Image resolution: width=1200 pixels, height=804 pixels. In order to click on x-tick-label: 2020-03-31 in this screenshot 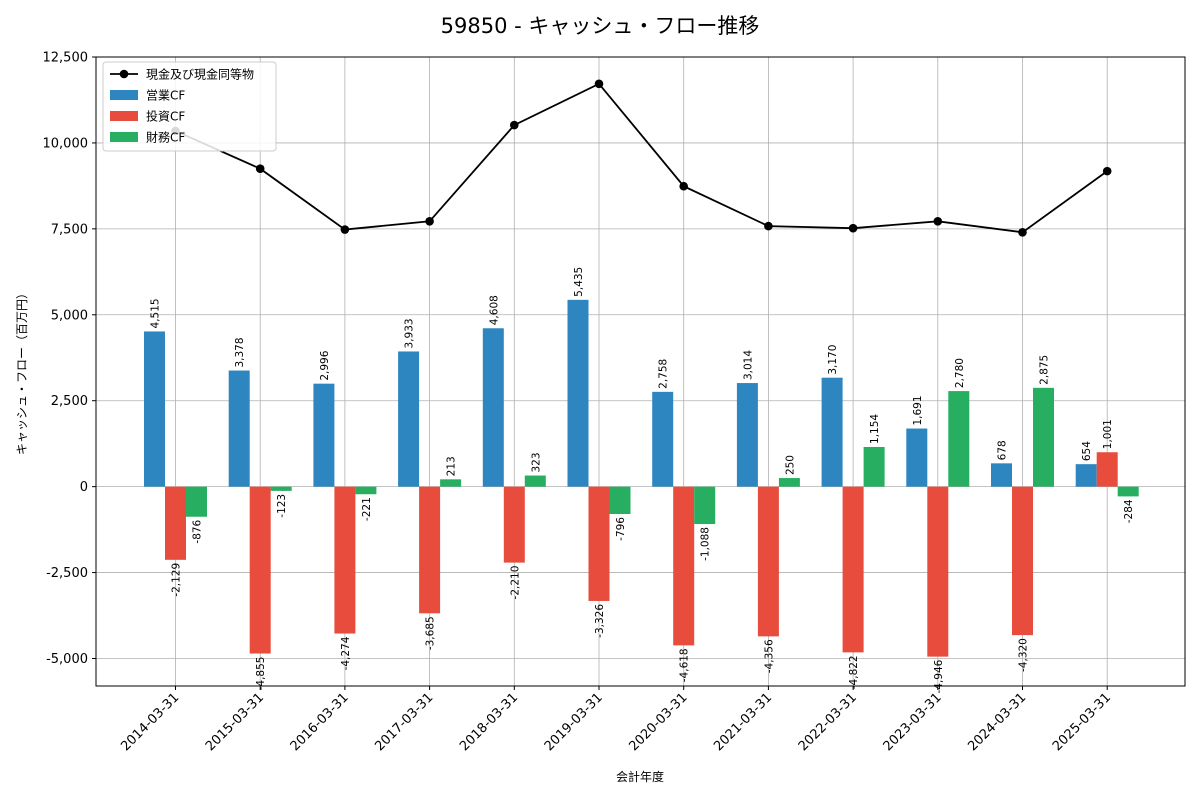, I will do `click(658, 722)`.